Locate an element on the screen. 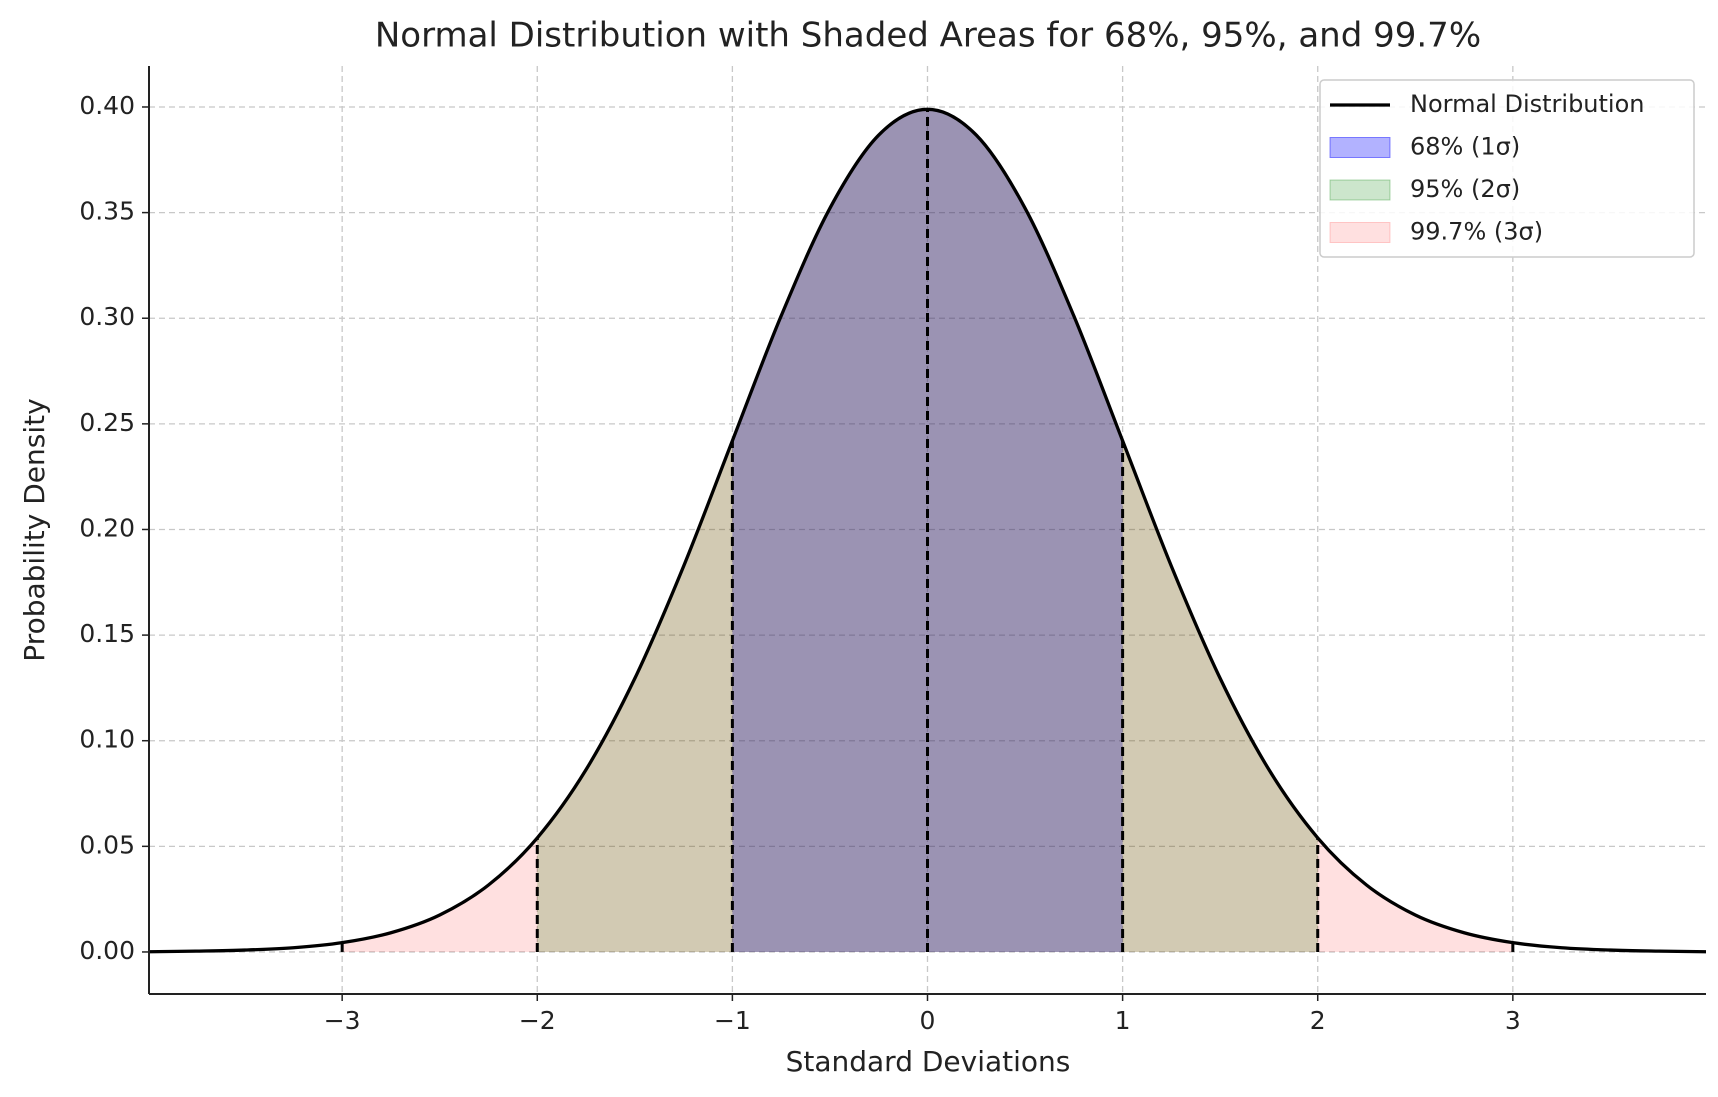 The width and height of the screenshot is (1718, 1097). y-tick-label: 0.30 is located at coordinates (107, 316).